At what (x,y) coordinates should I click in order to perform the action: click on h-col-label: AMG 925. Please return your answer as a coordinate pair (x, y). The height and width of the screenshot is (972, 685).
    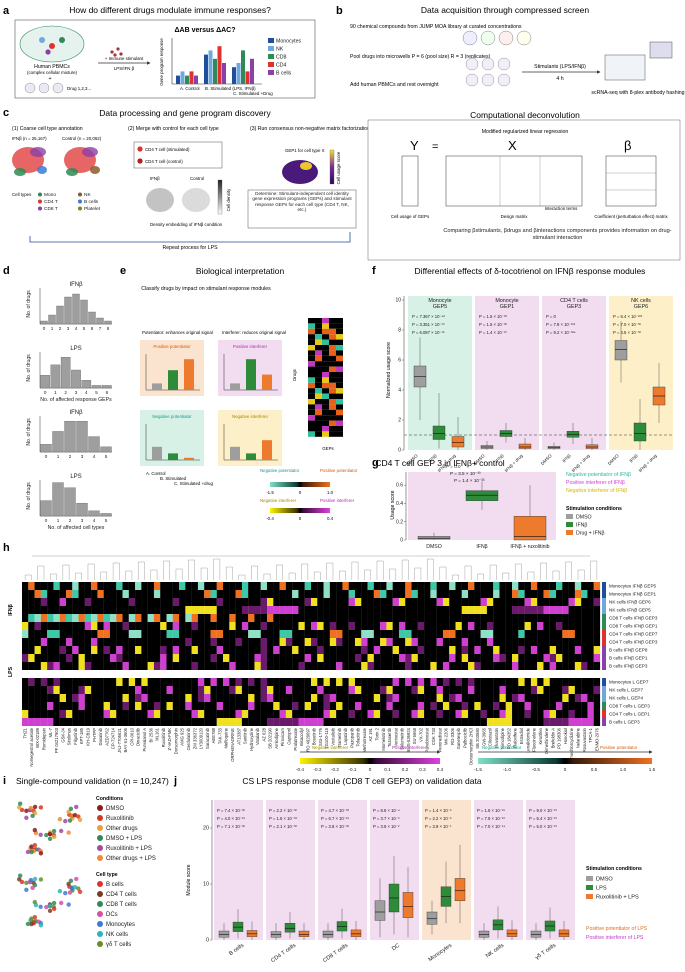
    Looking at the image, I should click on (182, 736).